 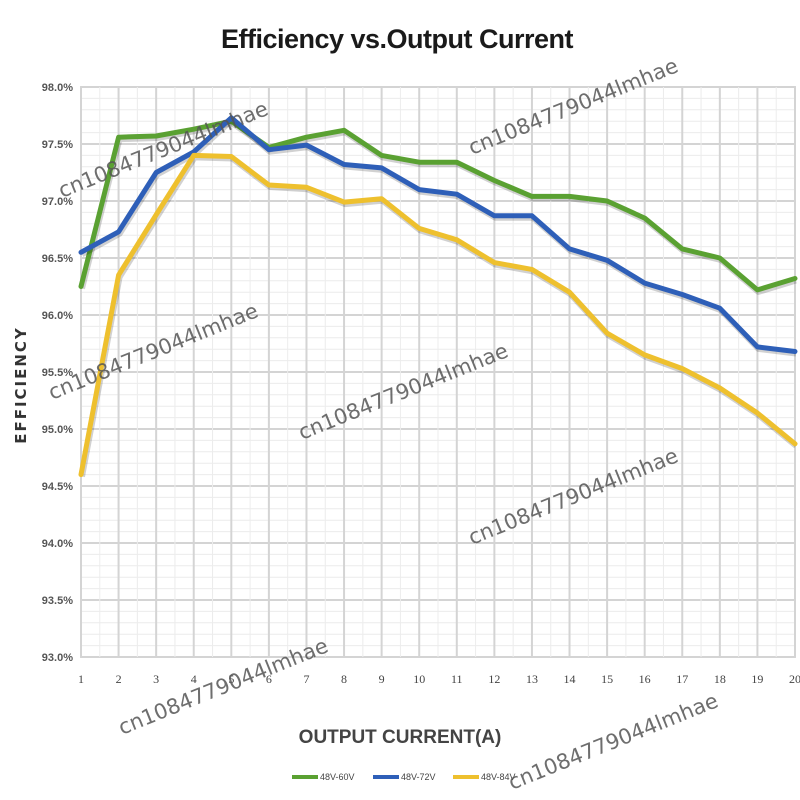 I want to click on x-tick-label: 19, so click(x=757, y=679).